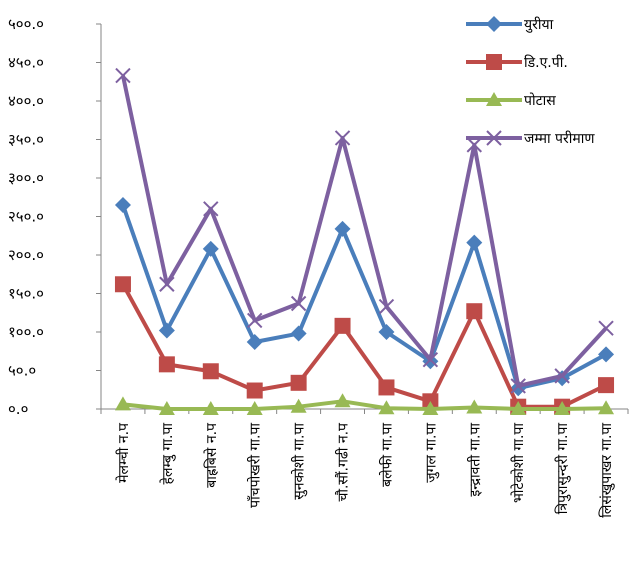  I want to click on y-tick-label: ०.०, so click(18, 409).